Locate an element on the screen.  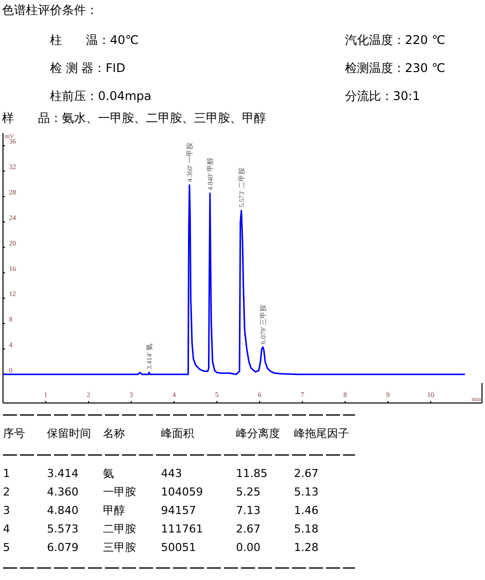
text: 柱前压：0.04mpa is located at coordinates (101, 96).